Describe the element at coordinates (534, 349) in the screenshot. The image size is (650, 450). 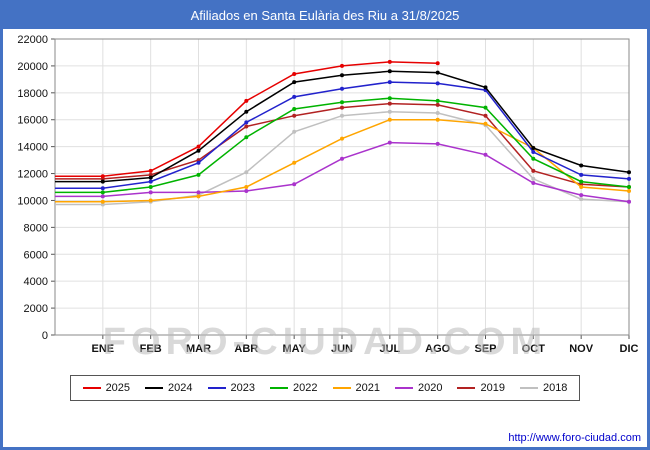
I see `svg-text: OCT` at that location.